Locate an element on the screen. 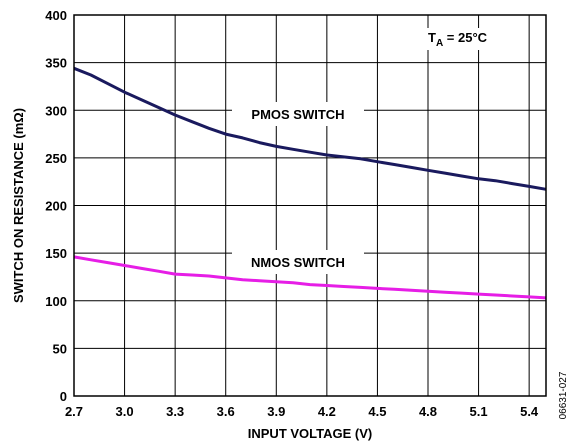 The image size is (570, 443). figure-id: 06631-027 is located at coordinates (563, 395).